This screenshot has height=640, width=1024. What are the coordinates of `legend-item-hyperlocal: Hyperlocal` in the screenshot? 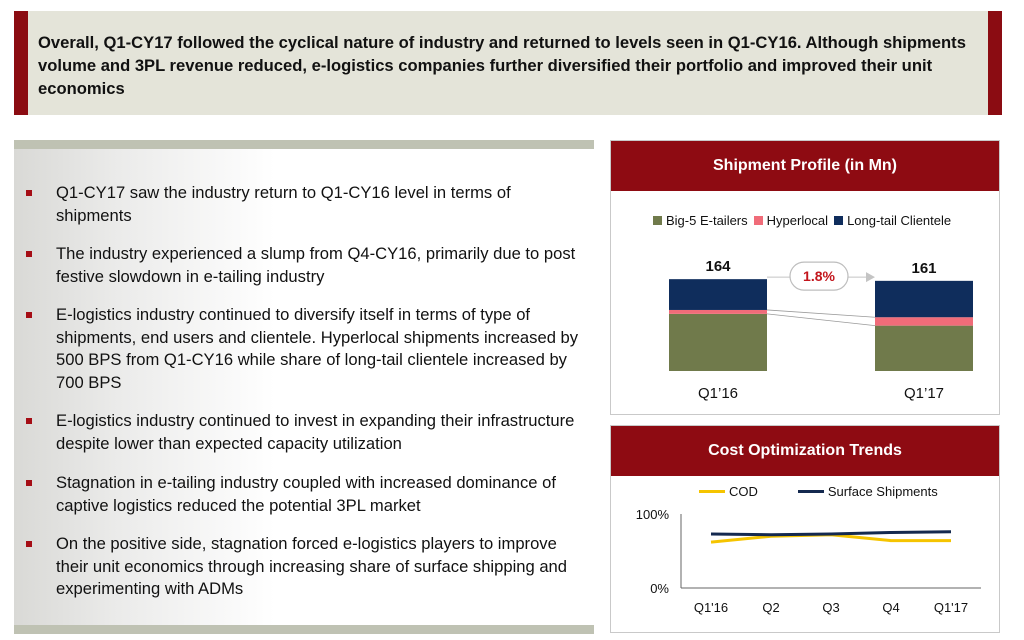 It's located at (791, 220).